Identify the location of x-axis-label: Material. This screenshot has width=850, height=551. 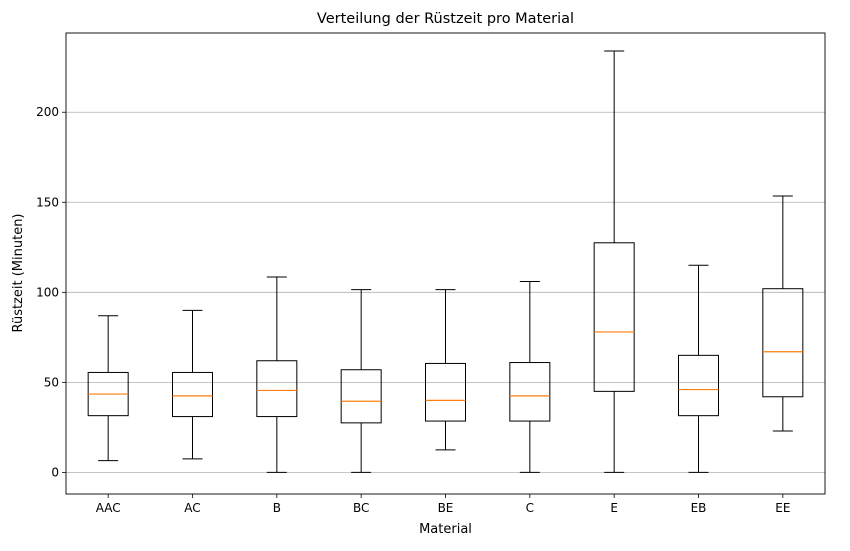
(445, 529).